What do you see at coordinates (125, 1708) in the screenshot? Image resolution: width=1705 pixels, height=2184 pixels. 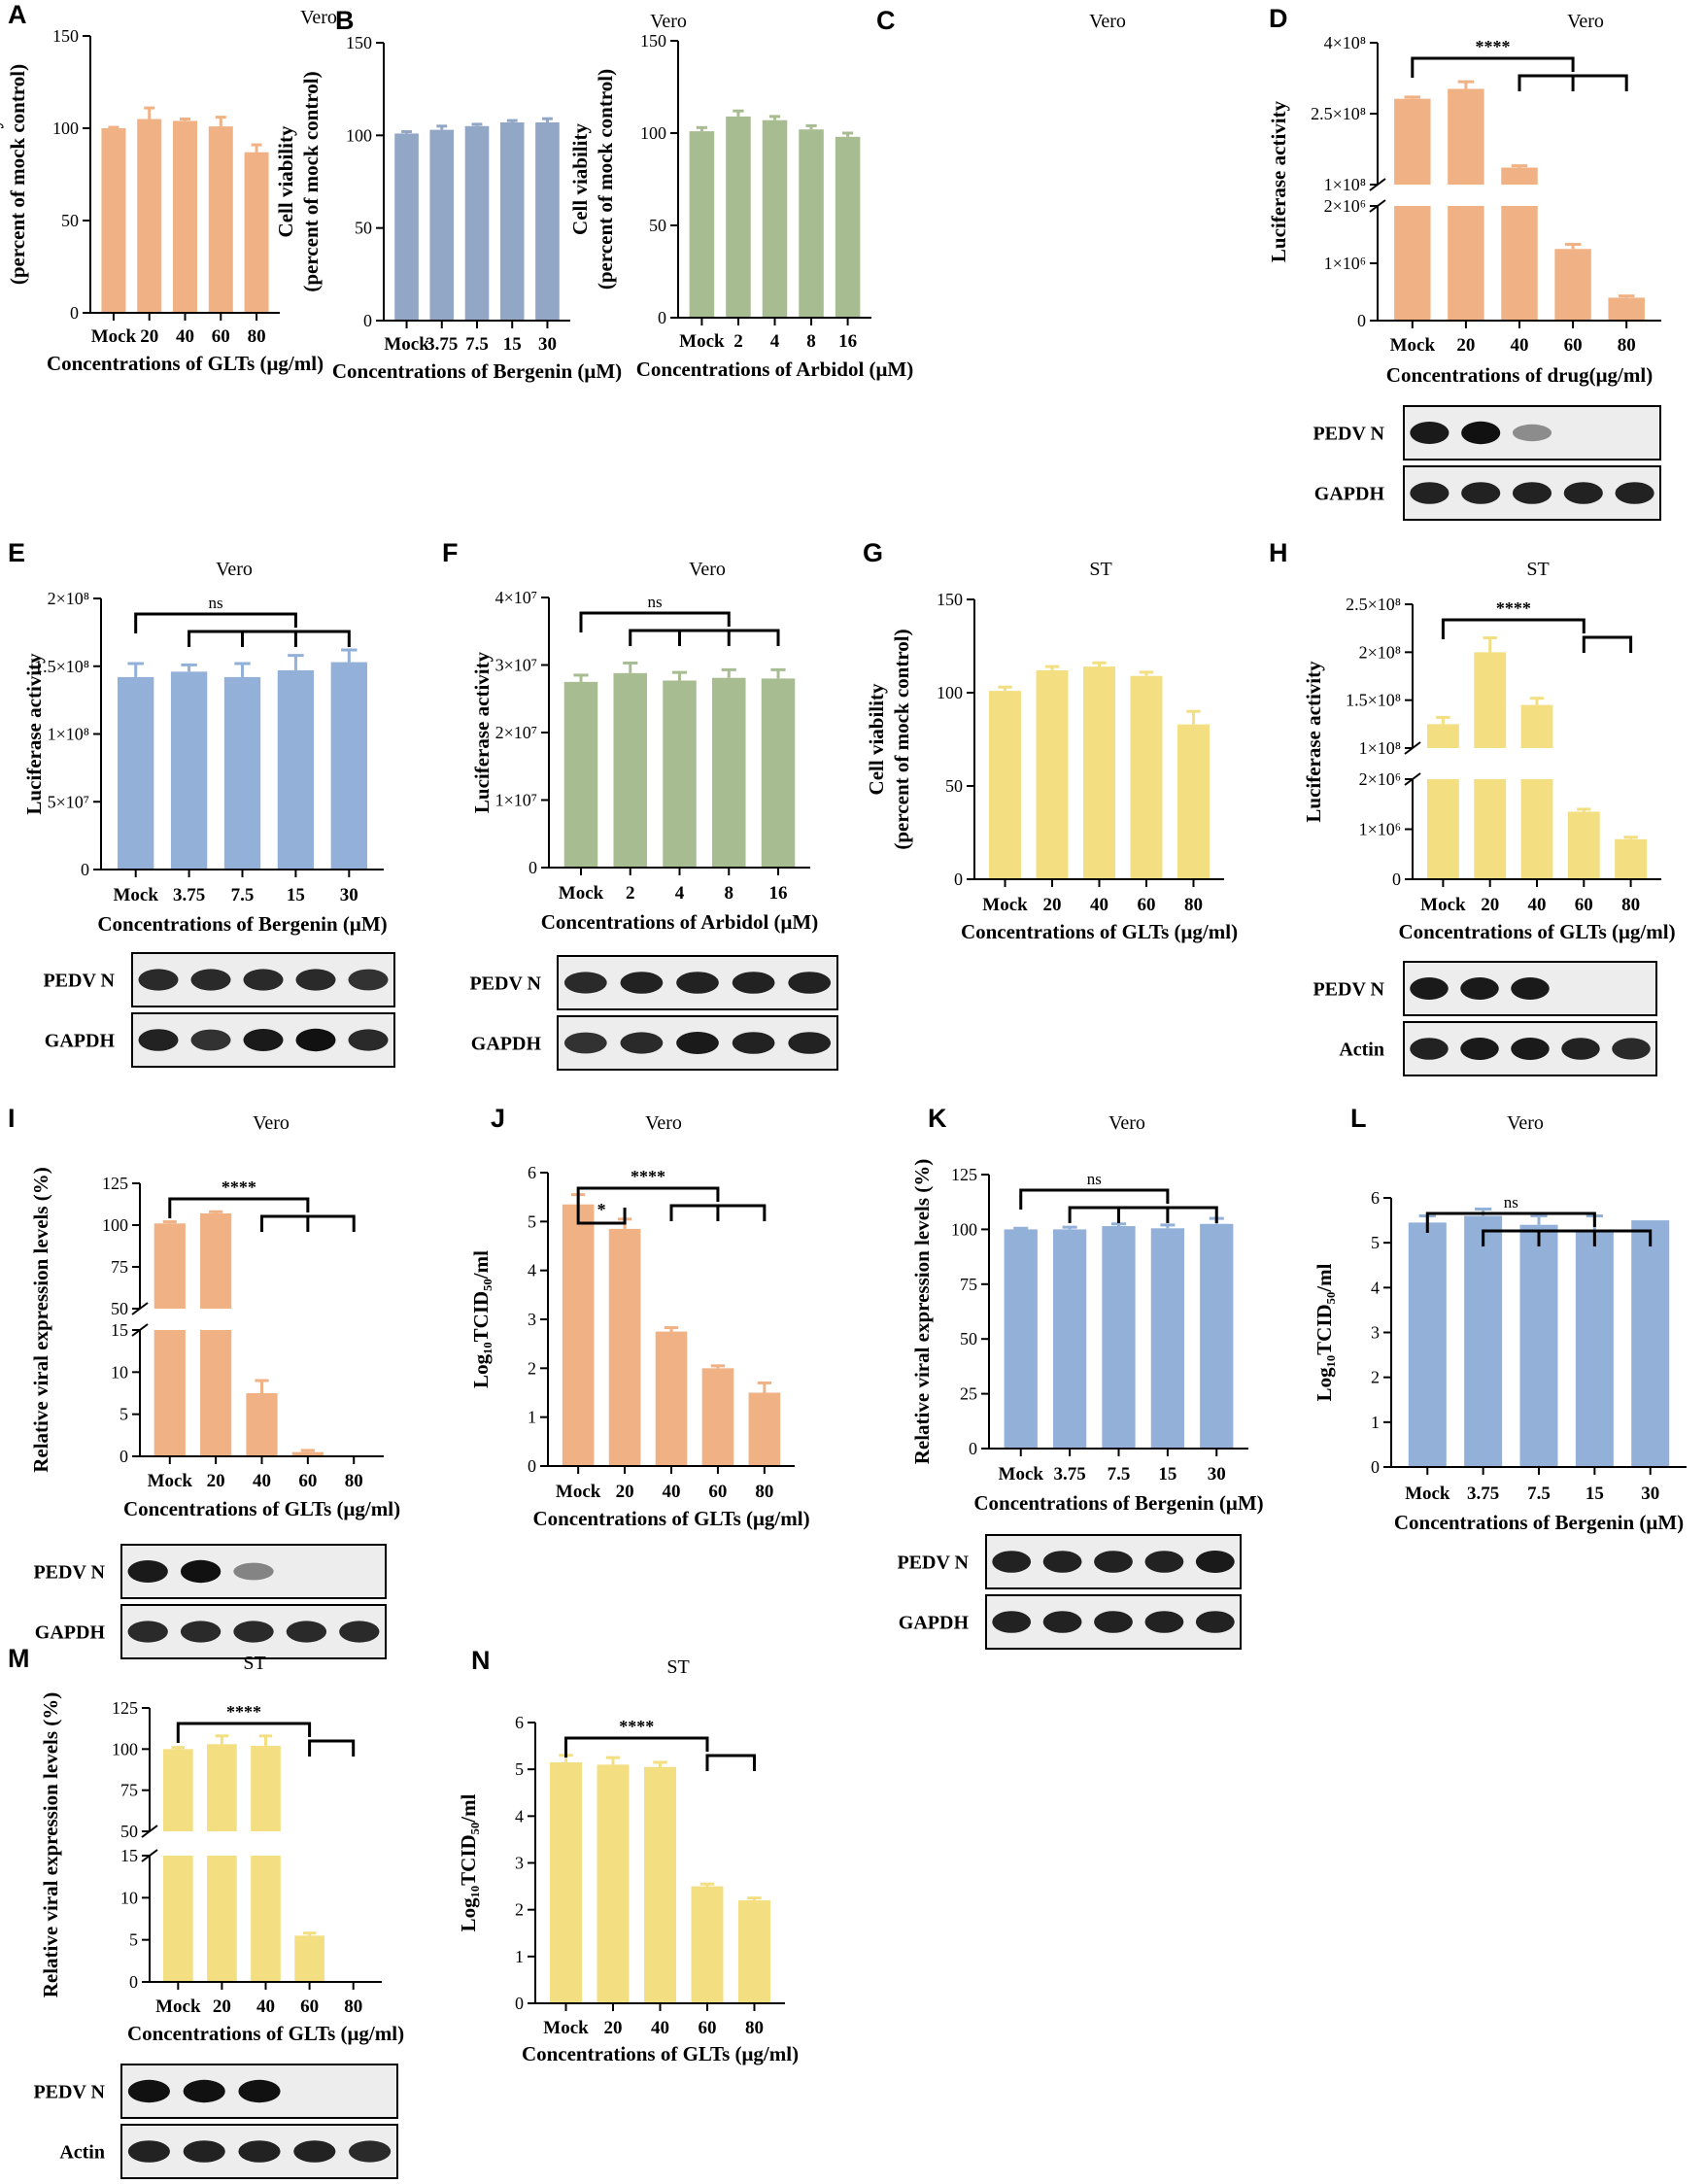 I see `y-tick-label: 125` at bounding box center [125, 1708].